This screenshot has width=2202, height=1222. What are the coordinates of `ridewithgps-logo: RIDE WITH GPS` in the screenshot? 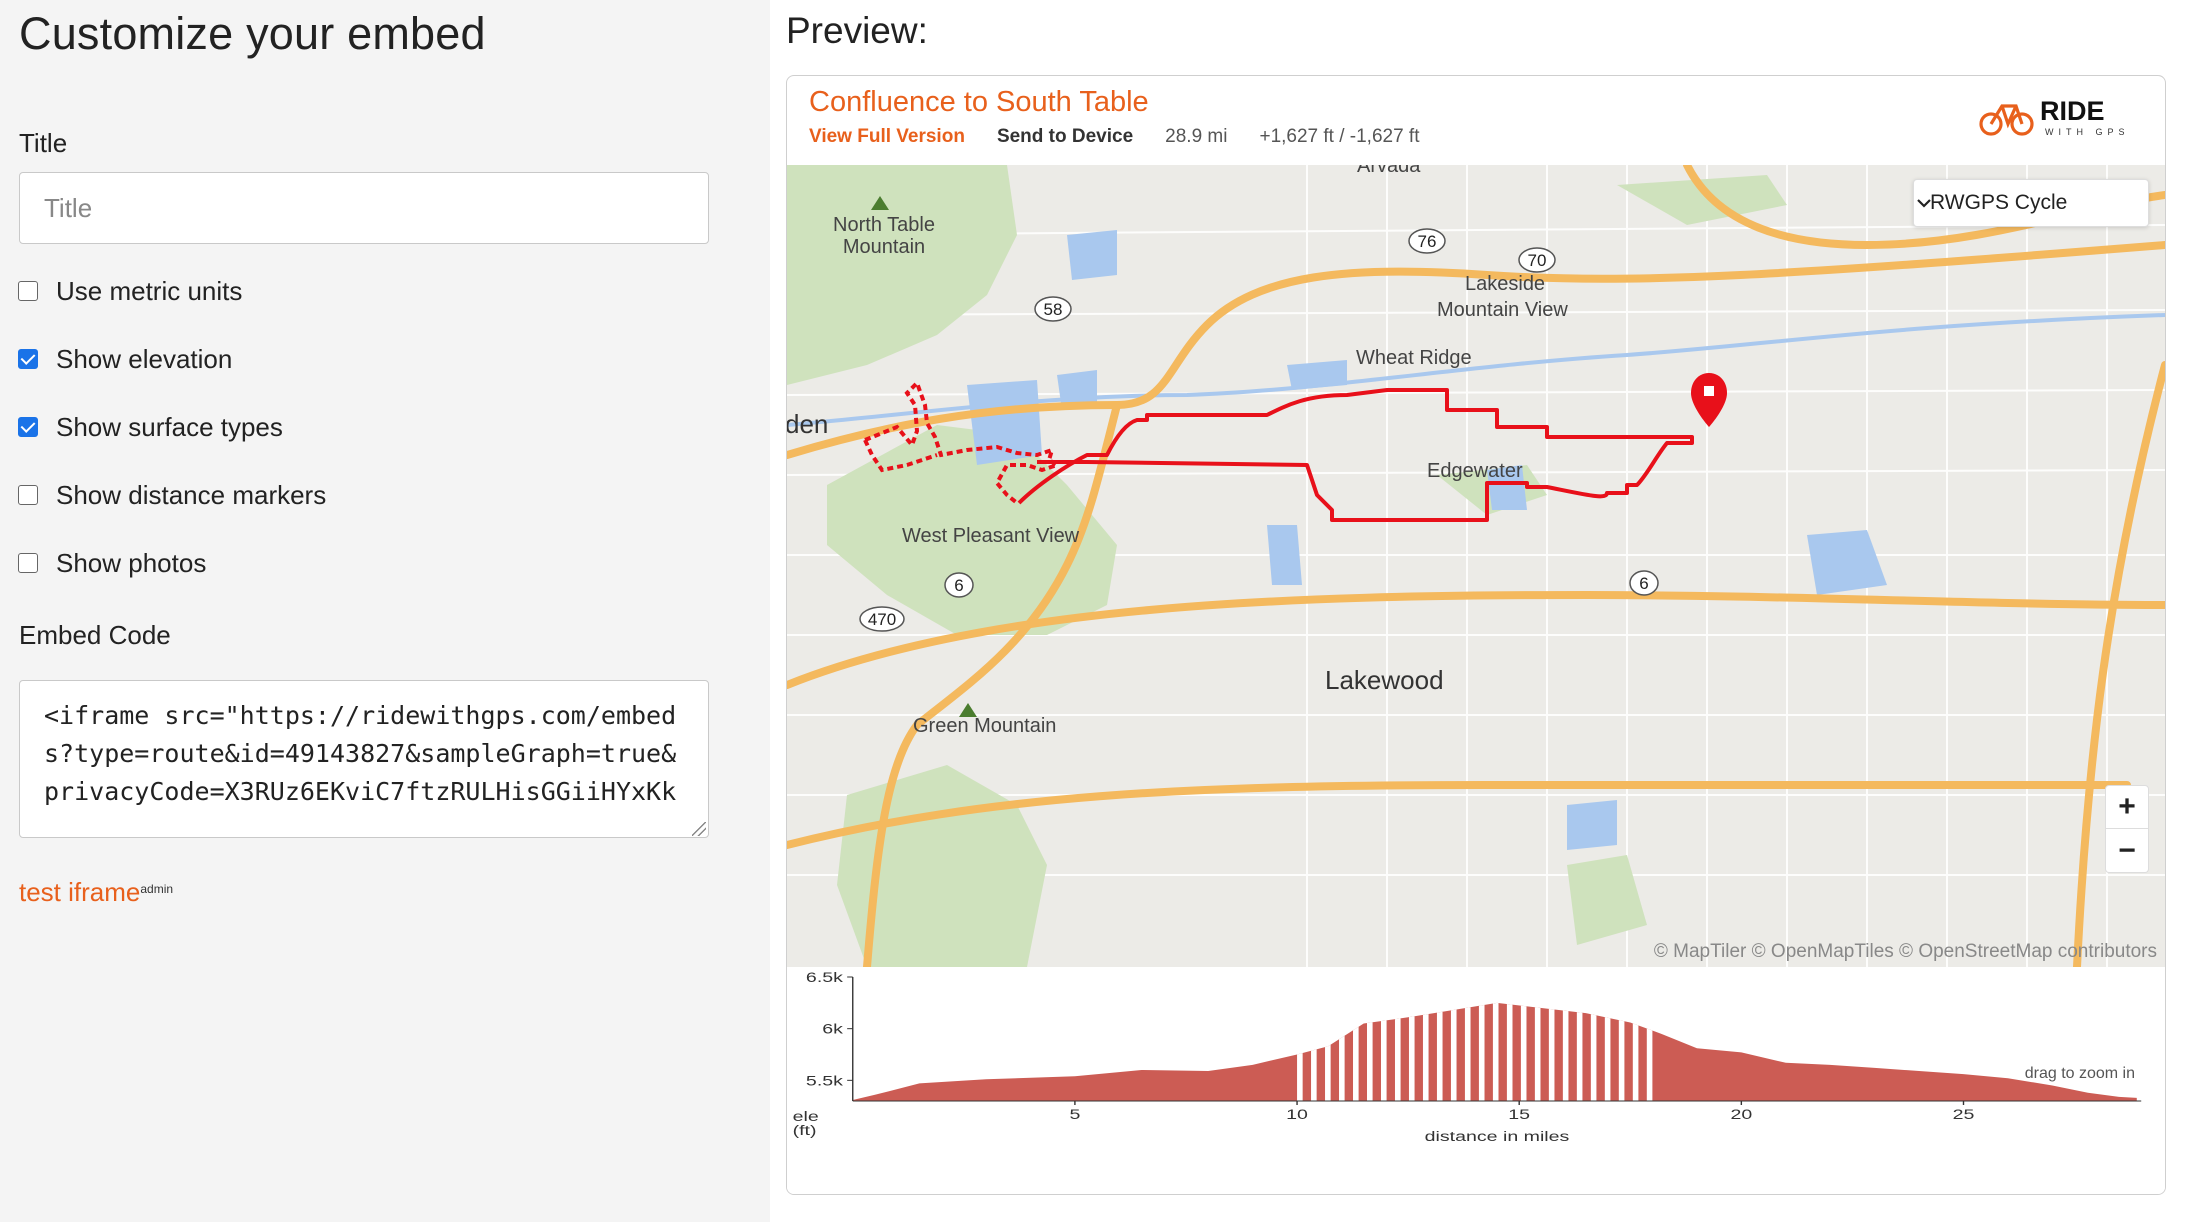 It's located at (2060, 116).